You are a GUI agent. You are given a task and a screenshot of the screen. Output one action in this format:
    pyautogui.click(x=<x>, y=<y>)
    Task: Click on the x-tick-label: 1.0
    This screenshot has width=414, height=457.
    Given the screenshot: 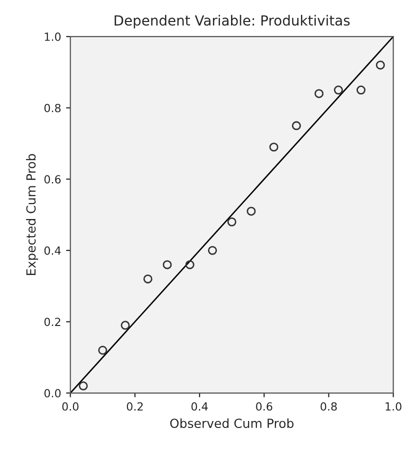 What is the action you would take?
    pyautogui.click(x=394, y=406)
    